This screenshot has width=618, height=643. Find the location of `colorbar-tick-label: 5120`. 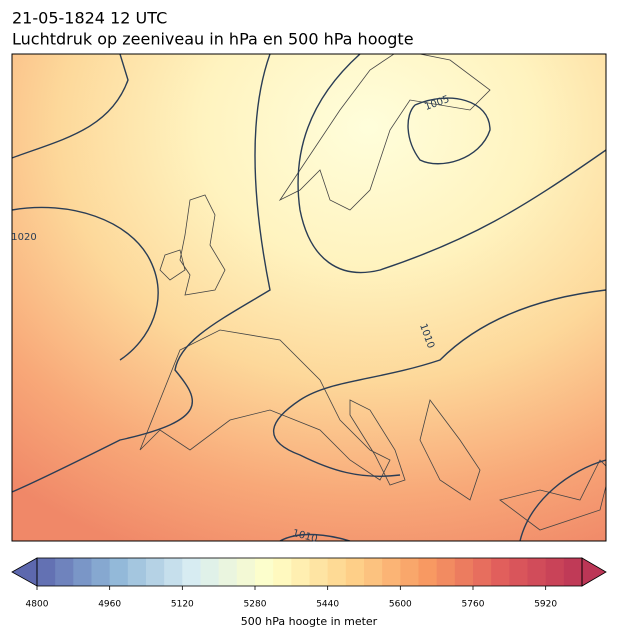

colorbar-tick-label: 5120 is located at coordinates (182, 605).